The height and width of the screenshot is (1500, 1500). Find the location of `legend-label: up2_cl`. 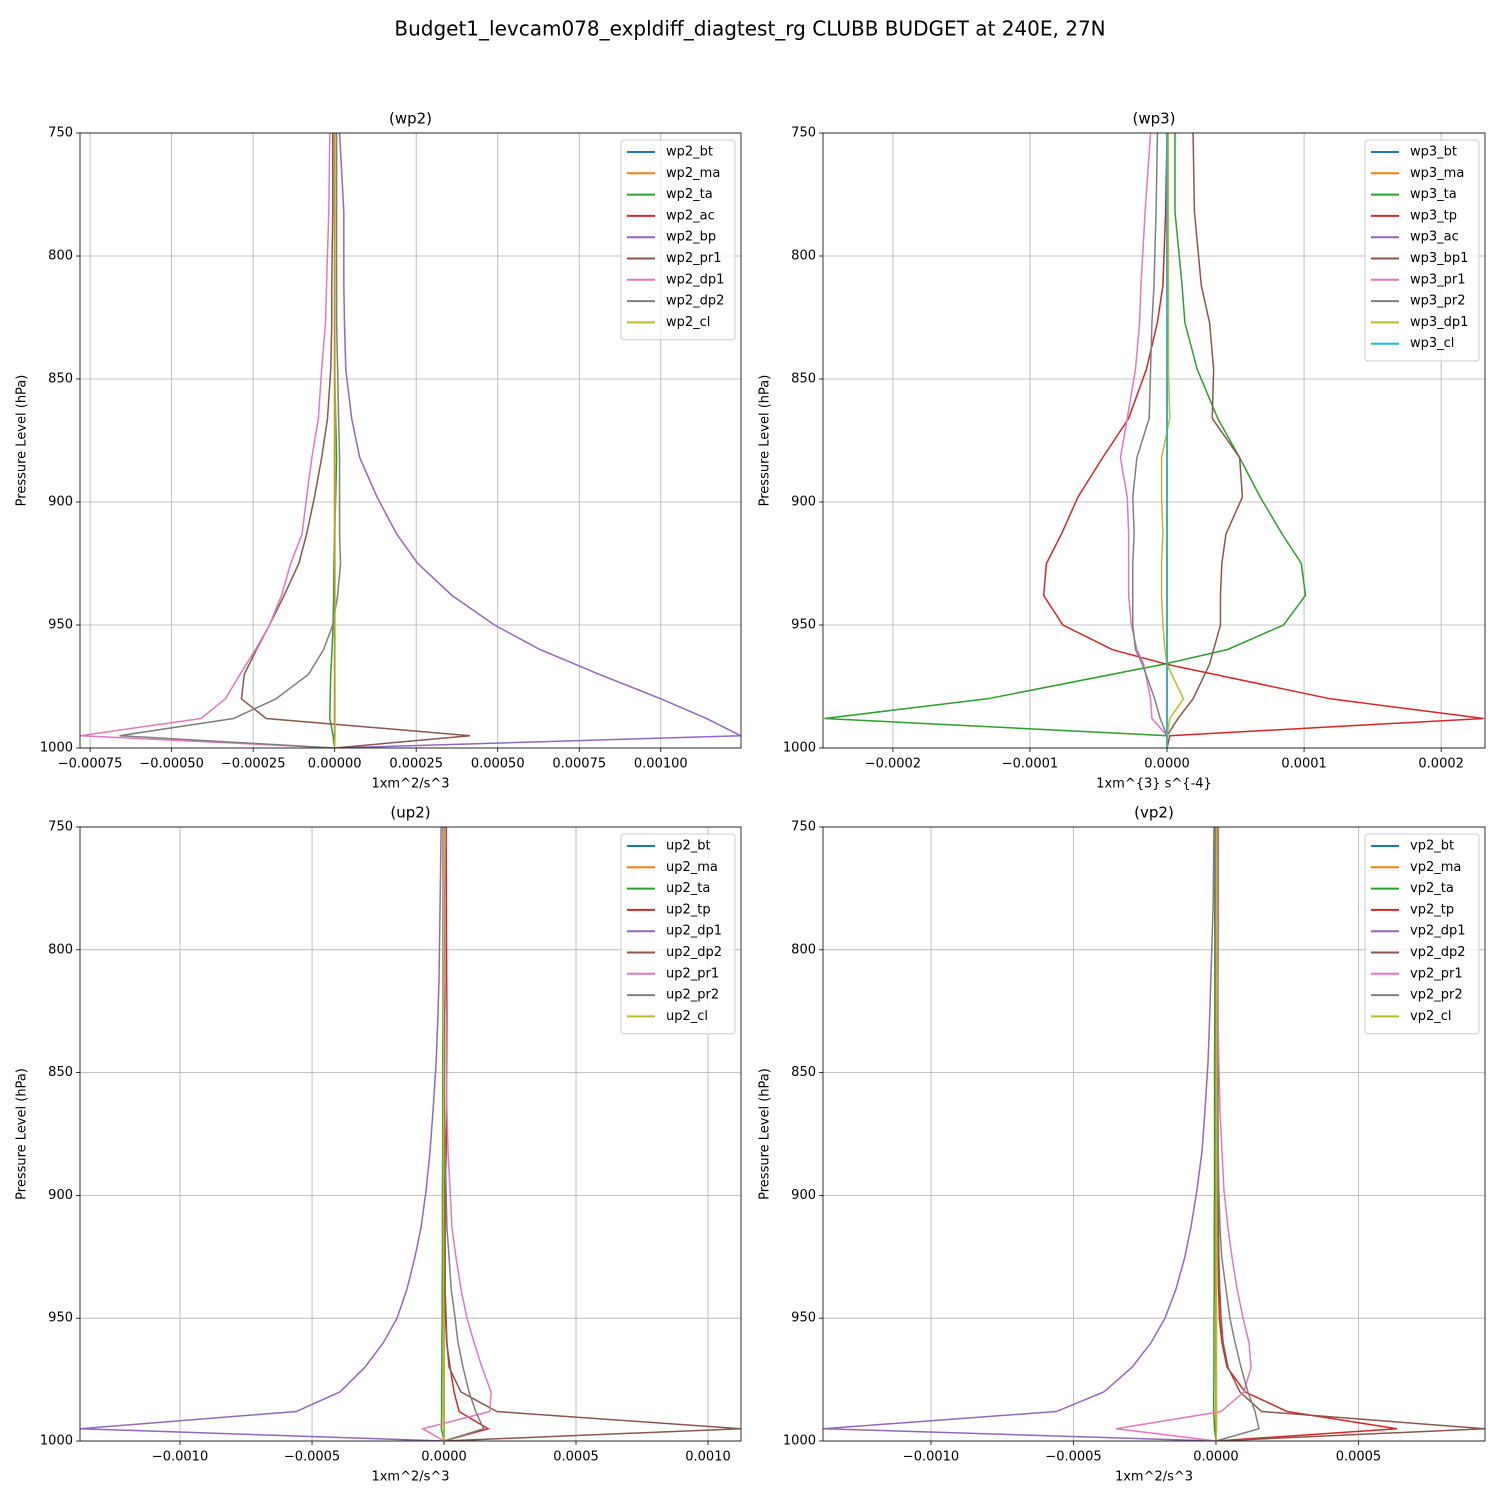

legend-label: up2_cl is located at coordinates (687, 1016).